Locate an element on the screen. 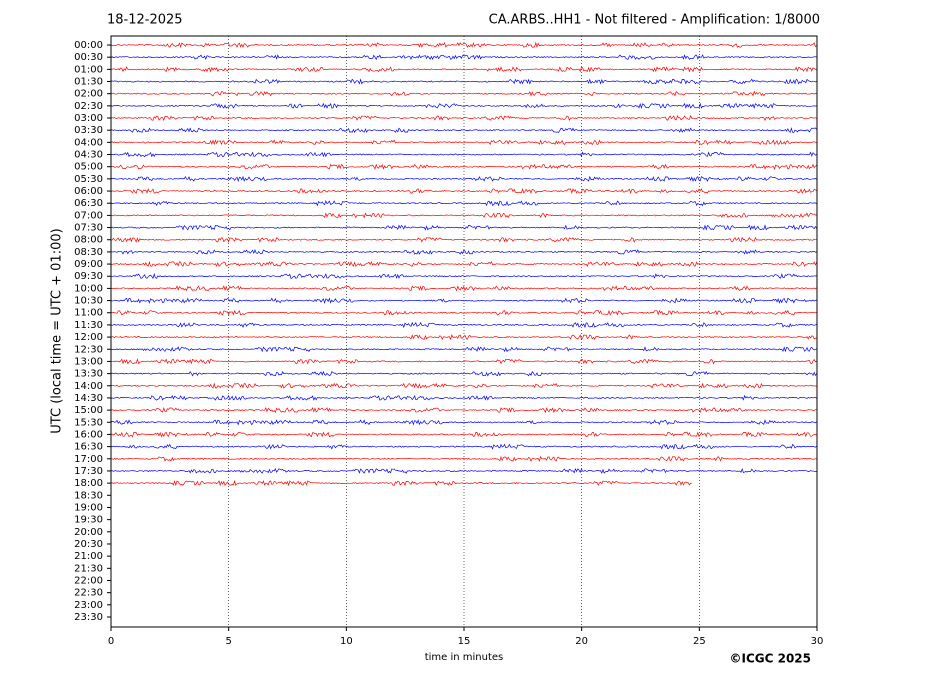 The height and width of the screenshot is (696, 927). y-tick-label: 06:00 is located at coordinates (88, 191).